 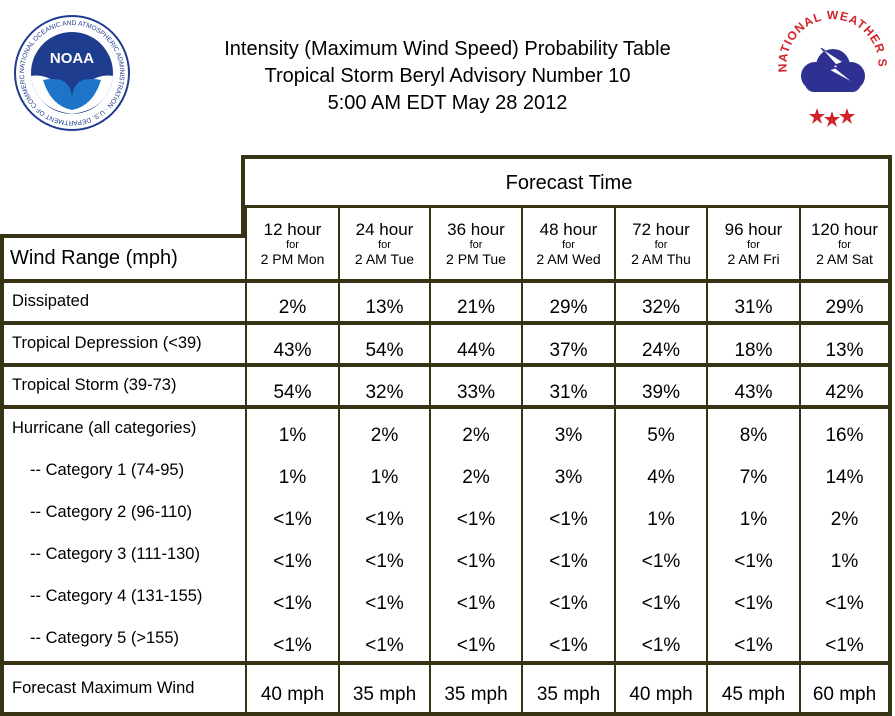 I want to click on column-header-12h: 12 hour for 2 PM Mon, so click(x=292, y=243).